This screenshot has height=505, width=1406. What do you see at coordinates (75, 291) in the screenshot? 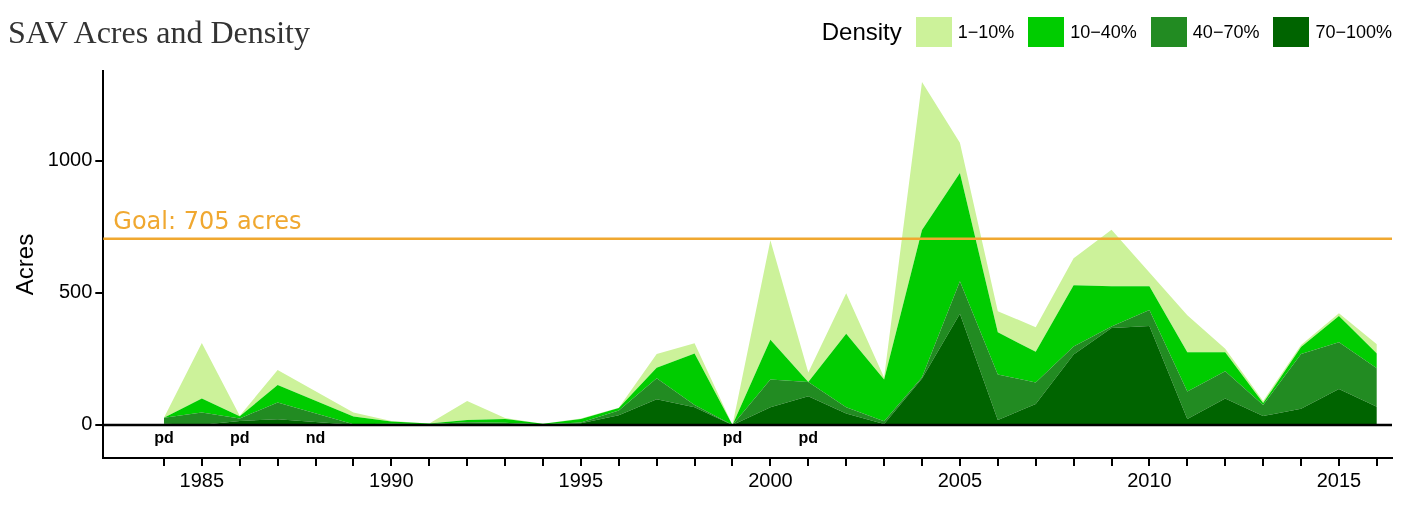
I see `y-tick-label: 500` at bounding box center [75, 291].